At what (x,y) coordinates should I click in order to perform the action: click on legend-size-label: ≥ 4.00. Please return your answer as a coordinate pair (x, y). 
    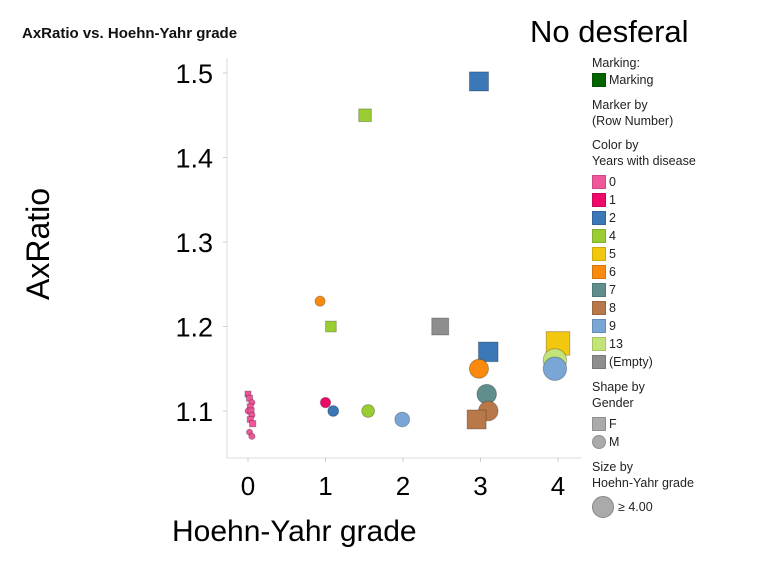
    Looking at the image, I should click on (635, 507).